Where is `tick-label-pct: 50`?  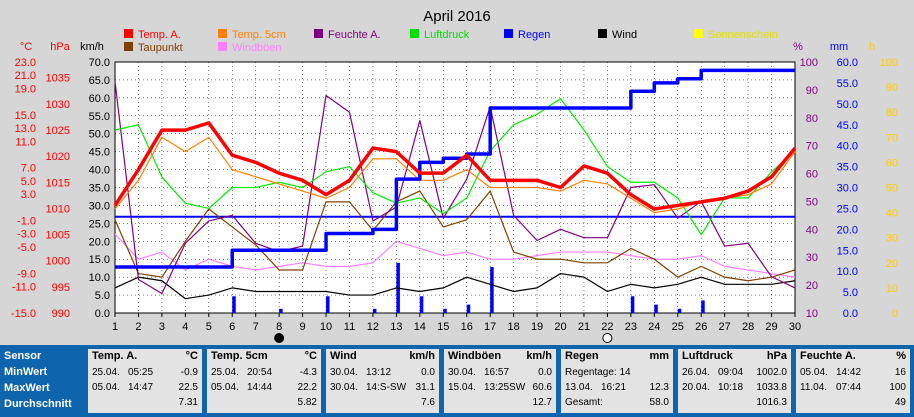 tick-label-pct: 50 is located at coordinates (812, 202).